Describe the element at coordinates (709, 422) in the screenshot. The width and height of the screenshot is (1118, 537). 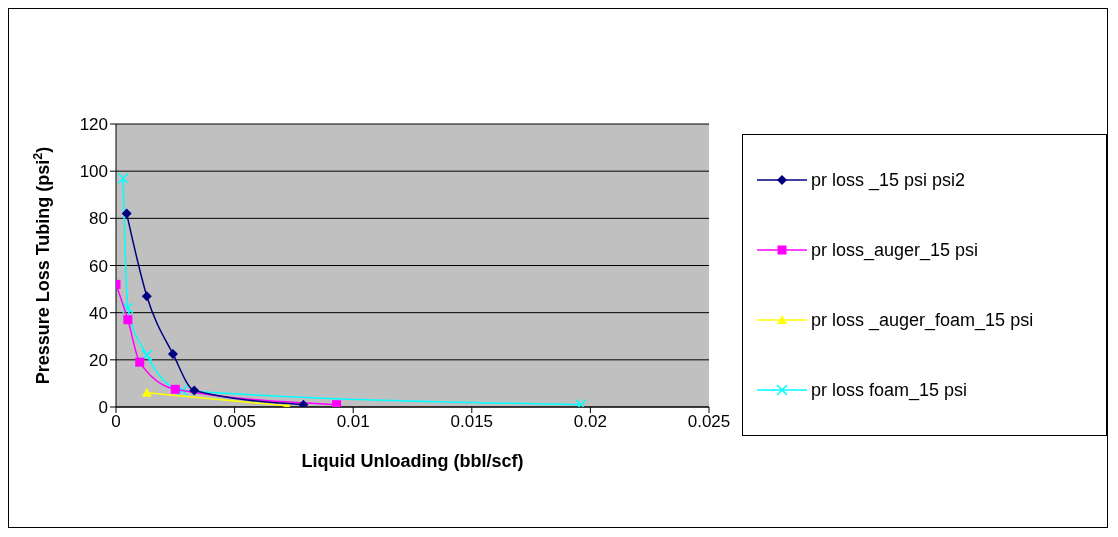
I see `x-tick-label: 0.025` at that location.